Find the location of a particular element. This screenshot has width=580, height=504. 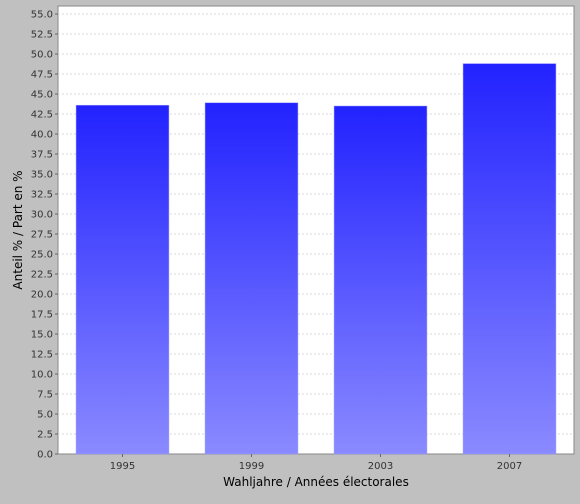

y-tick-label: 25.0 is located at coordinates (42, 255).